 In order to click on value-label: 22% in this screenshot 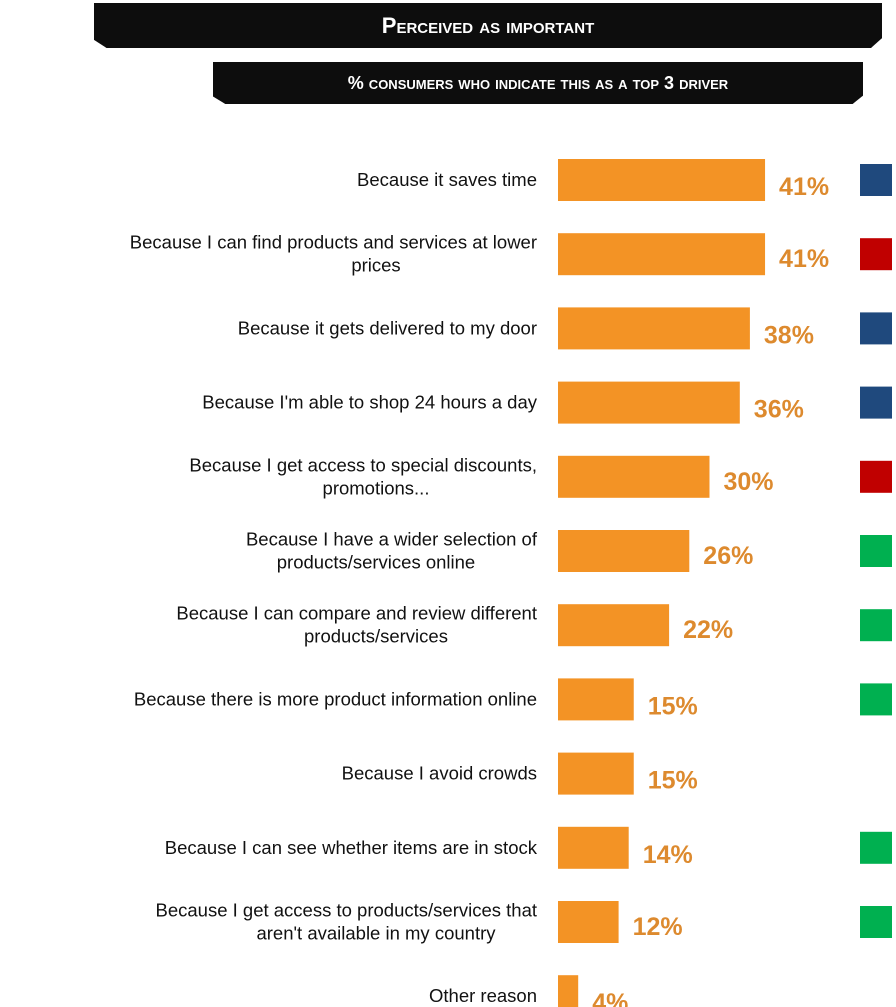, I will do `click(708, 630)`.